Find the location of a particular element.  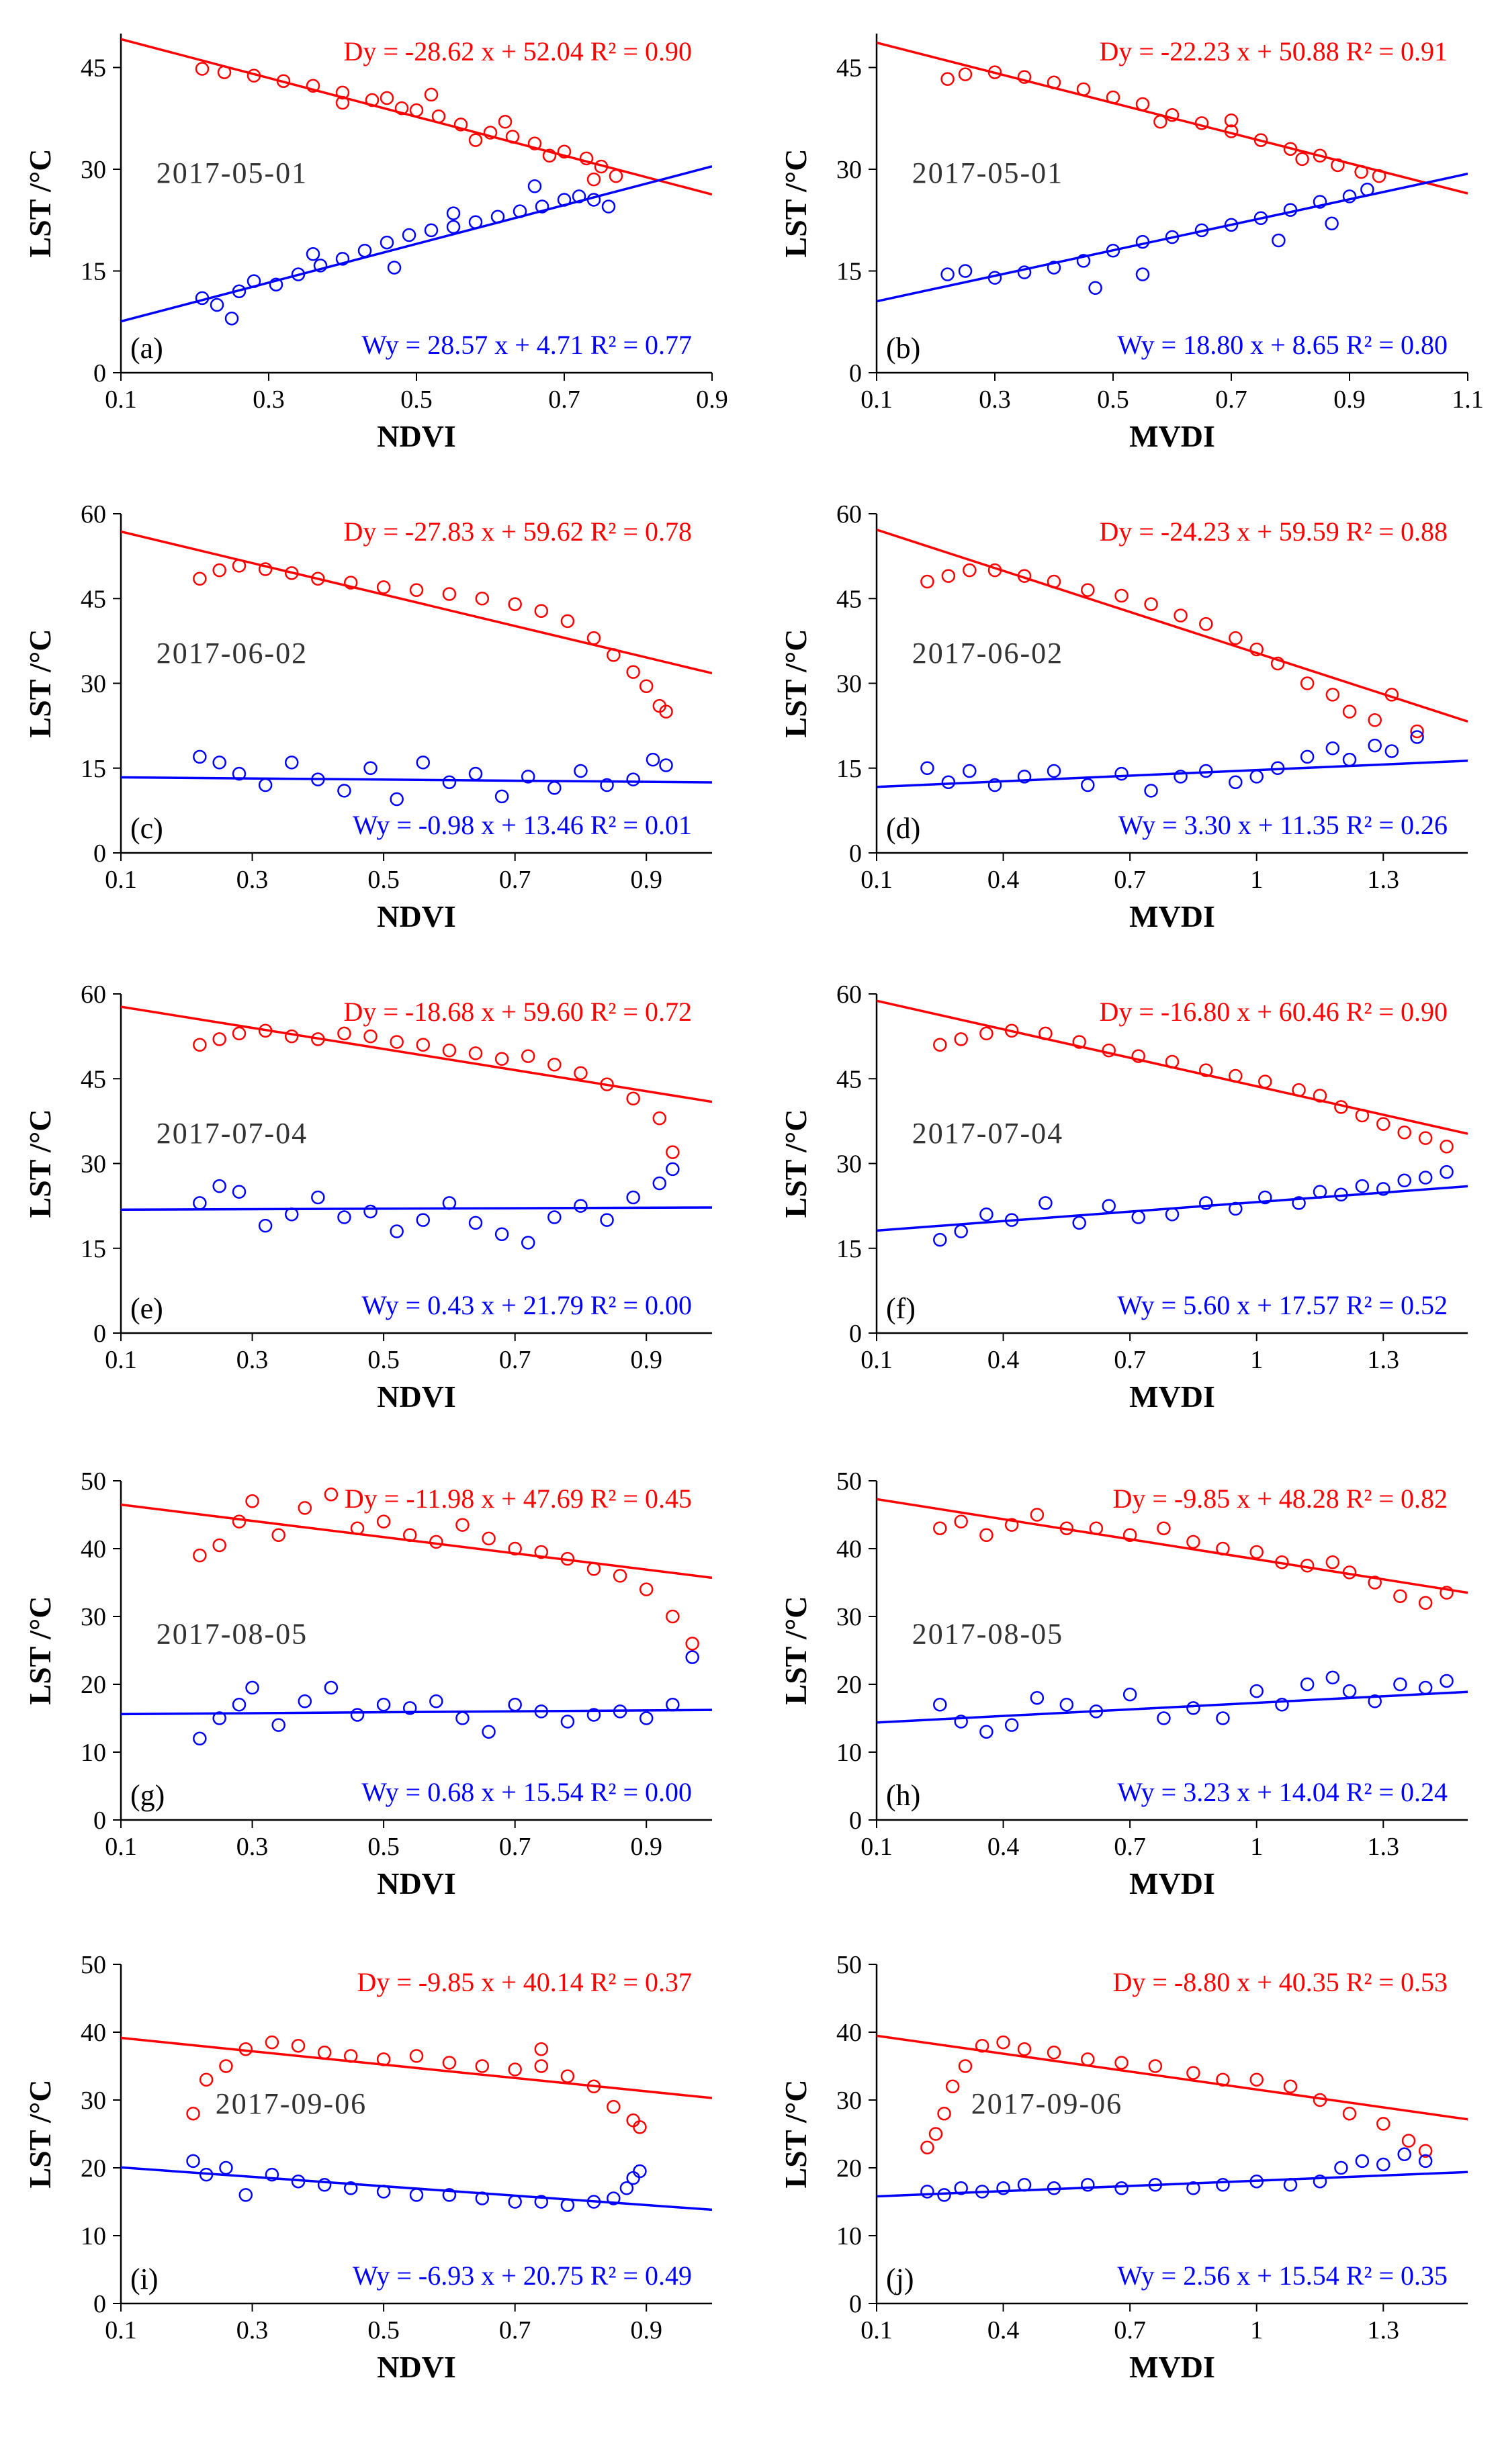

x-tick-label: 1 is located at coordinates (1257, 1847).